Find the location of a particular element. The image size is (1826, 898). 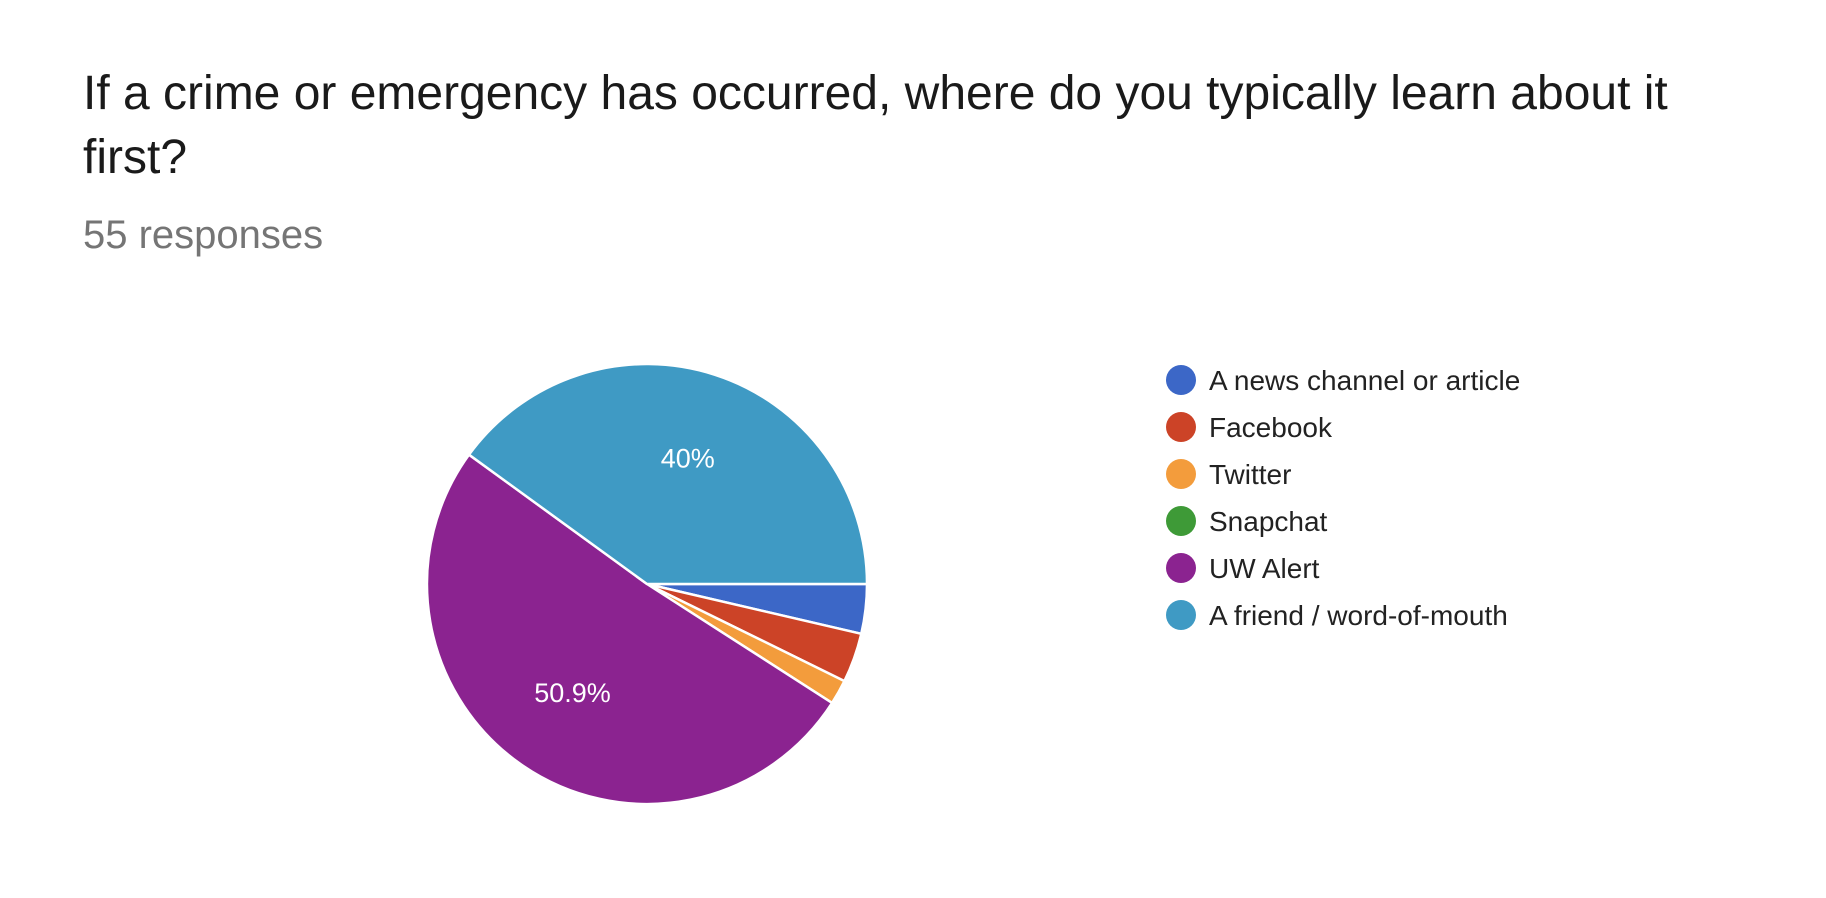

pie-slices is located at coordinates (647, 584).